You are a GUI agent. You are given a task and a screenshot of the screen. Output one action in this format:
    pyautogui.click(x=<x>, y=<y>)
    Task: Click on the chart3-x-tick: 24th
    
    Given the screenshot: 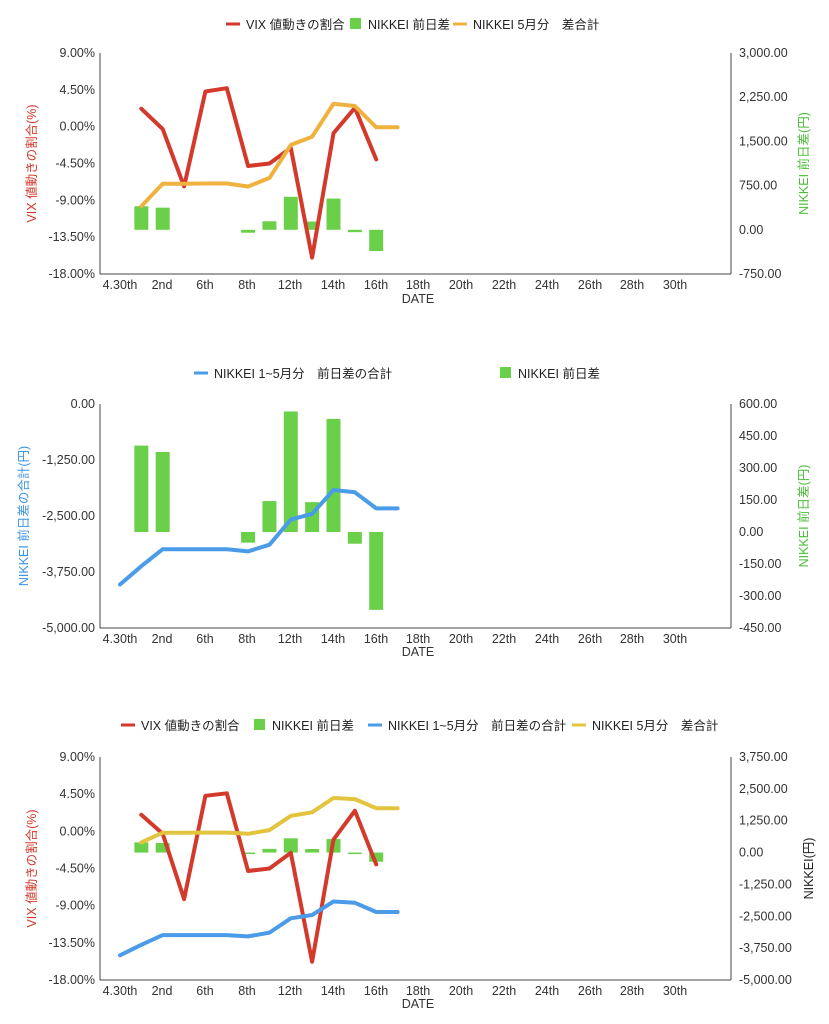 What is the action you would take?
    pyautogui.click(x=547, y=991)
    